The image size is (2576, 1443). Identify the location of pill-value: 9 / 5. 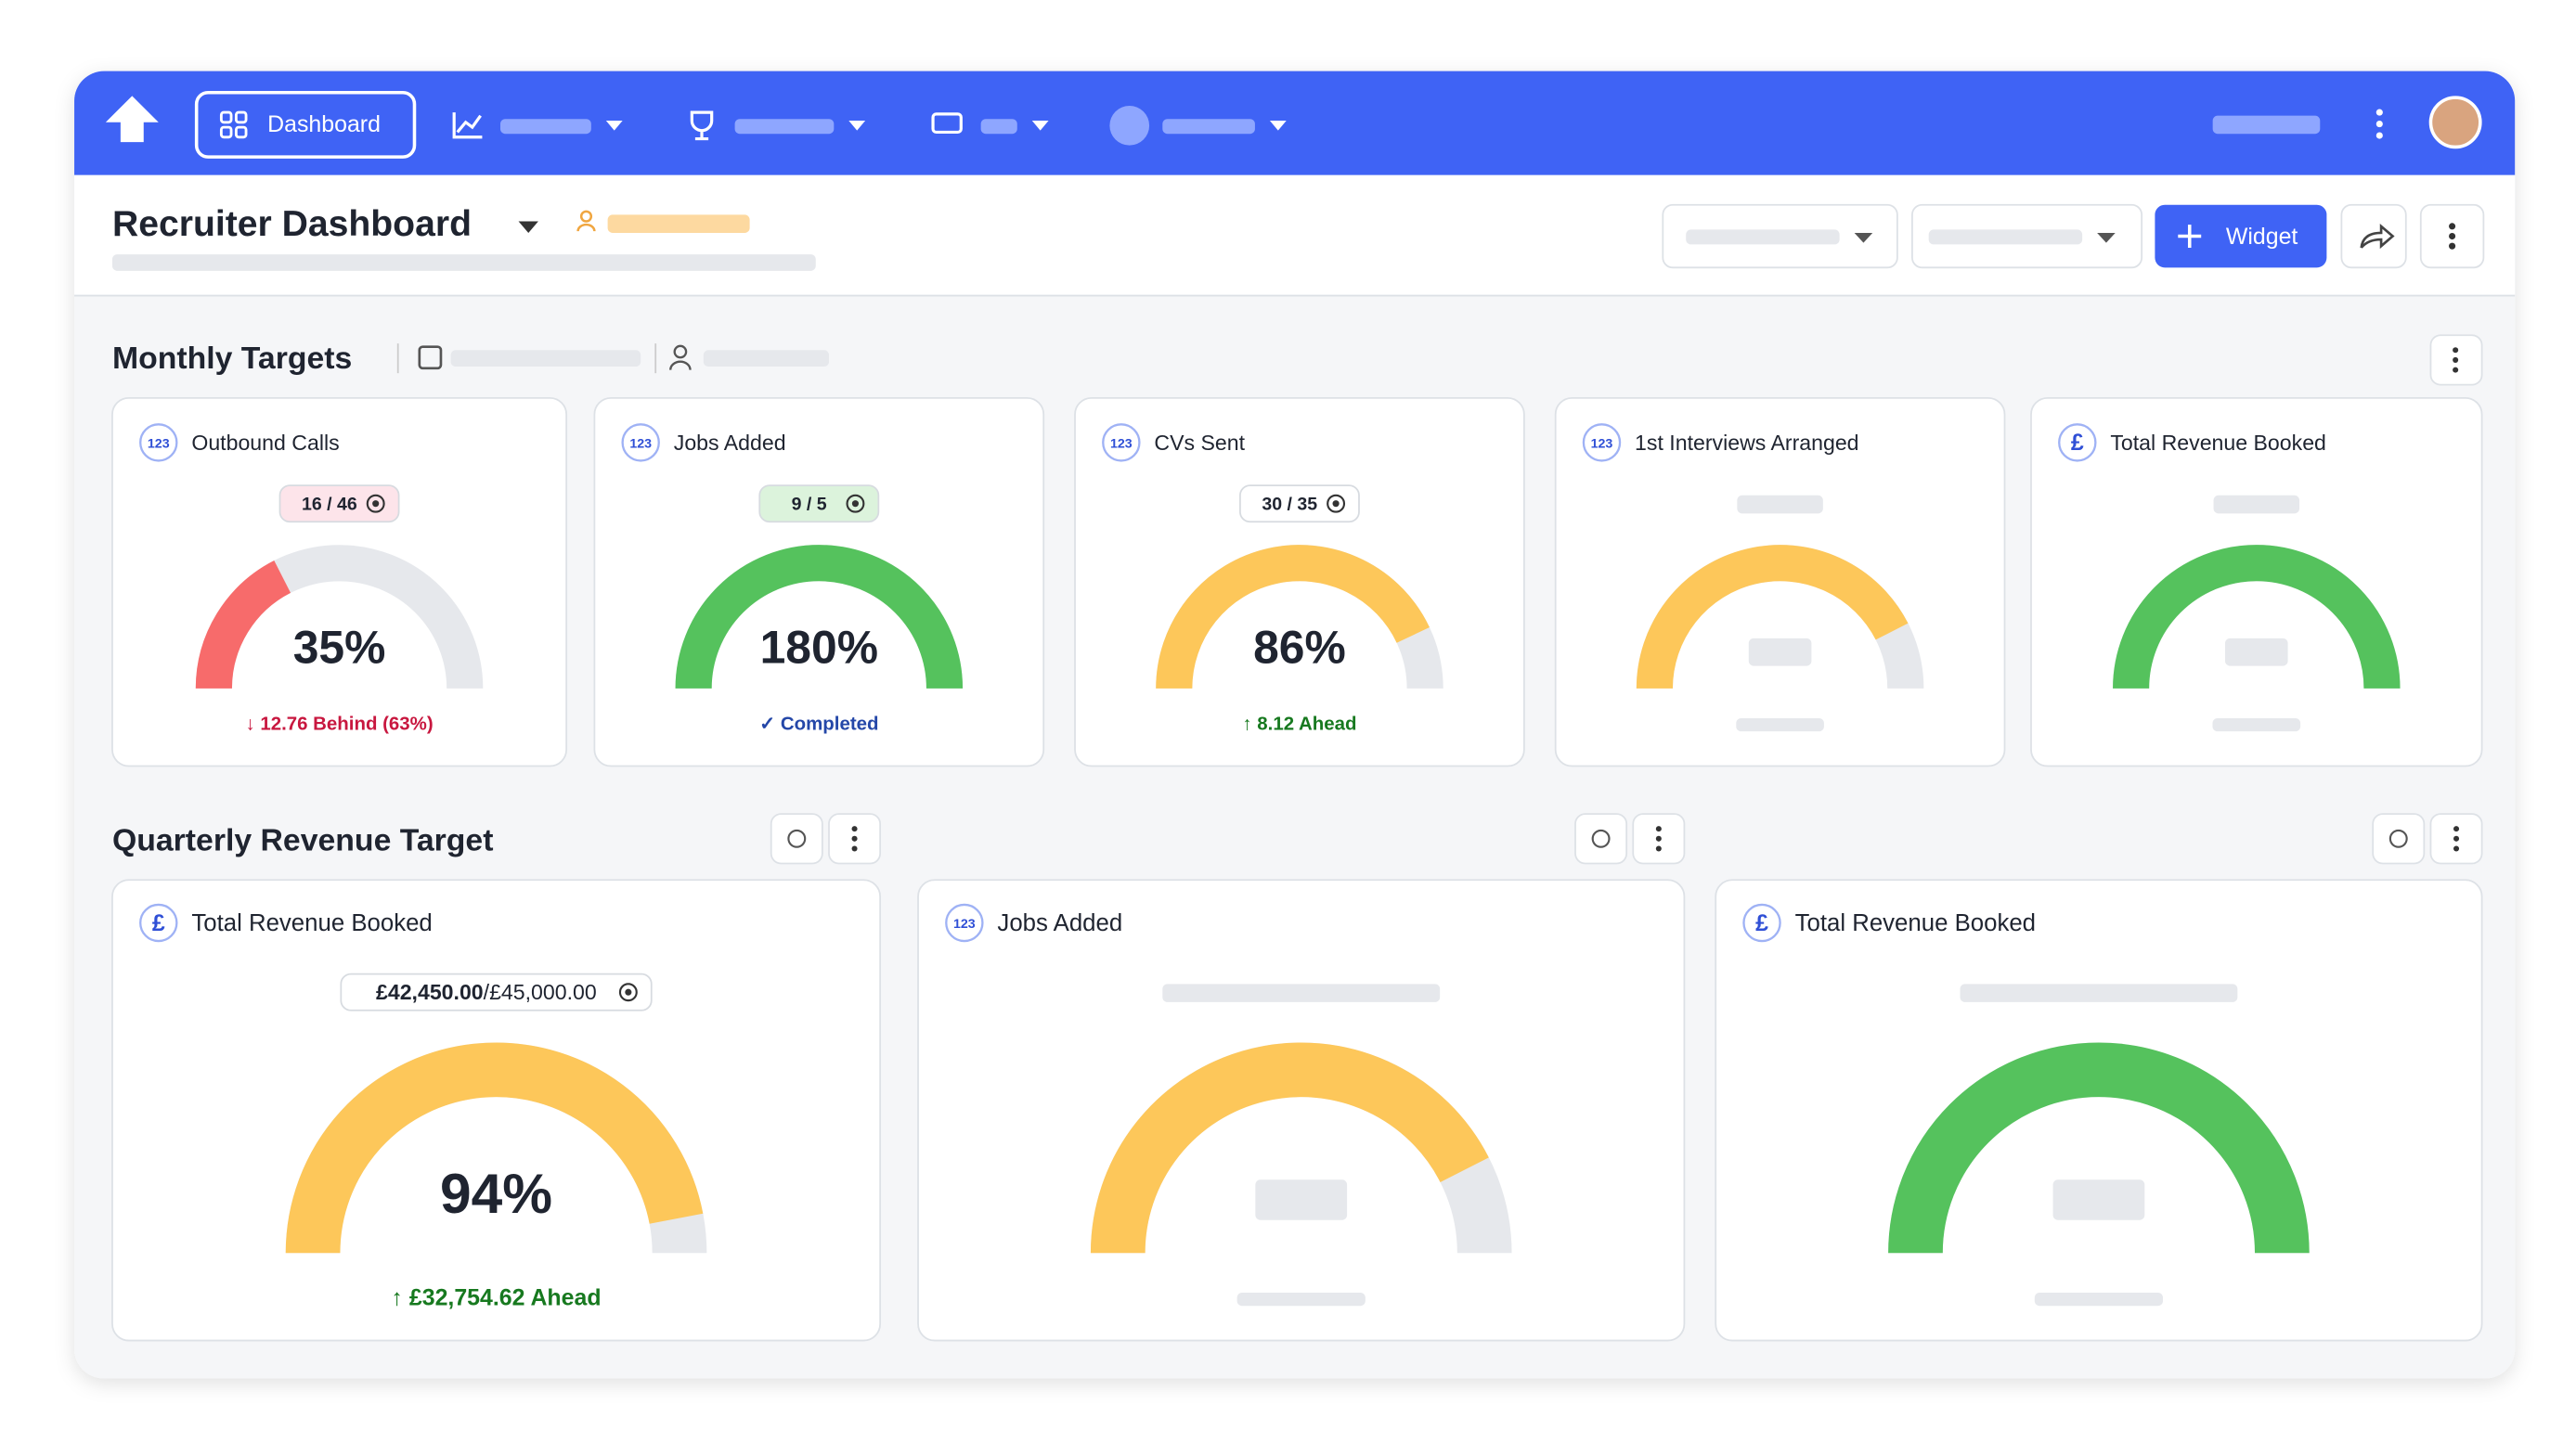
(809, 505).